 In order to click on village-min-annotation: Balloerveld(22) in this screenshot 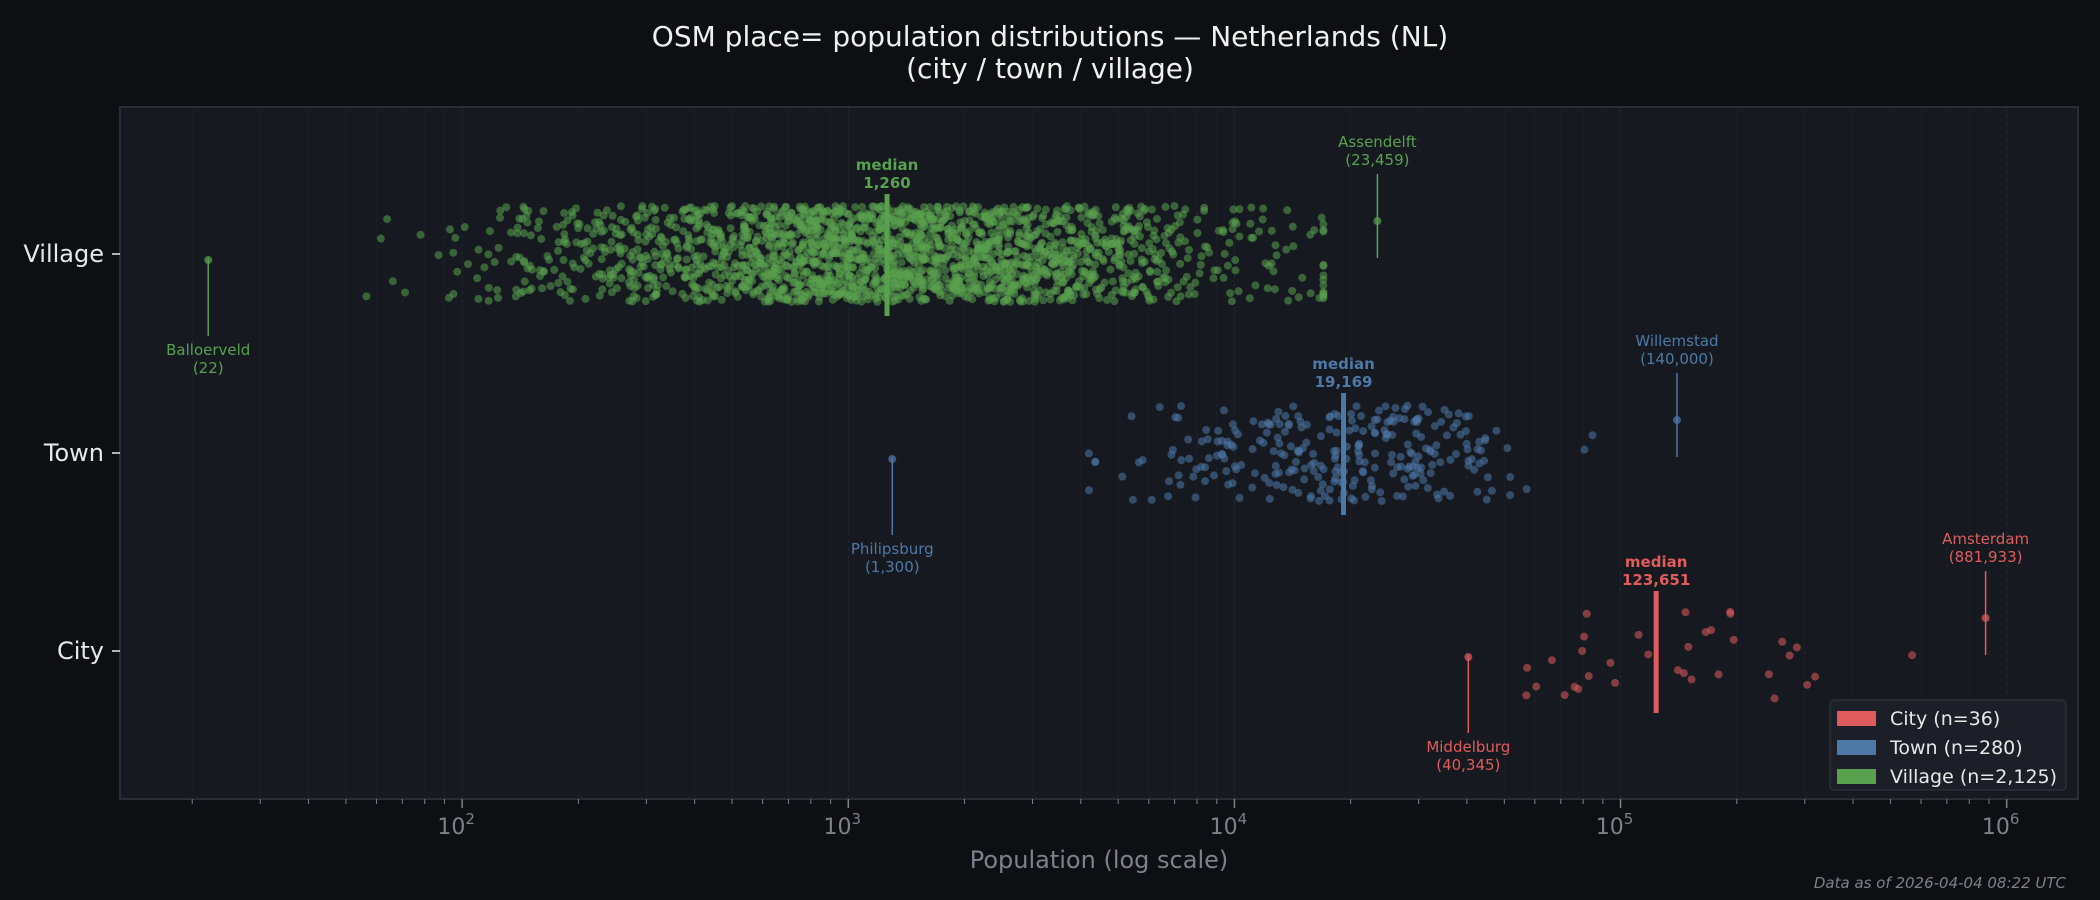, I will do `click(208, 317)`.